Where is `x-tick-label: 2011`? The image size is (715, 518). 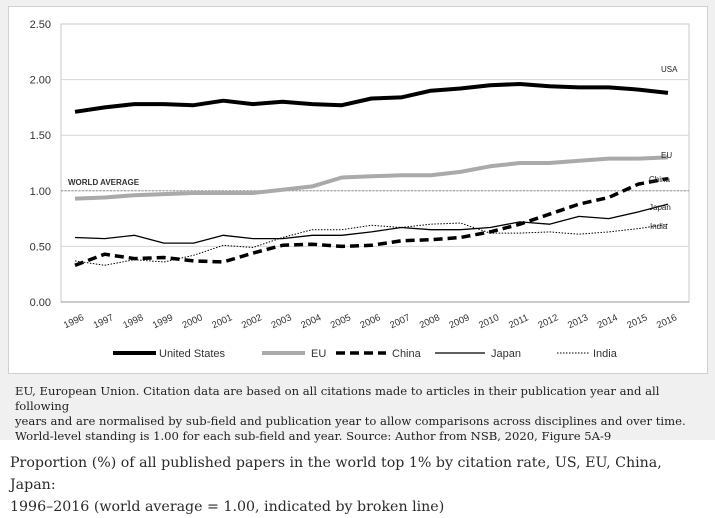
x-tick-label: 2011 is located at coordinates (518, 321).